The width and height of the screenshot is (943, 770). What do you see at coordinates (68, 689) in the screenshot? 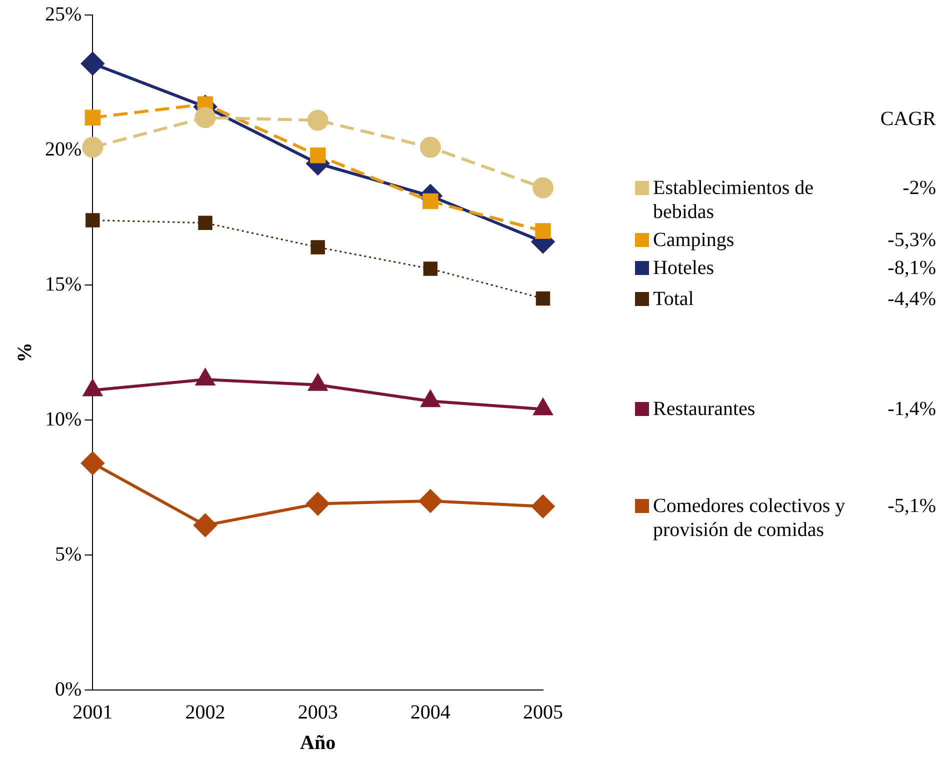
I see `y-tick-label: 0%` at bounding box center [68, 689].